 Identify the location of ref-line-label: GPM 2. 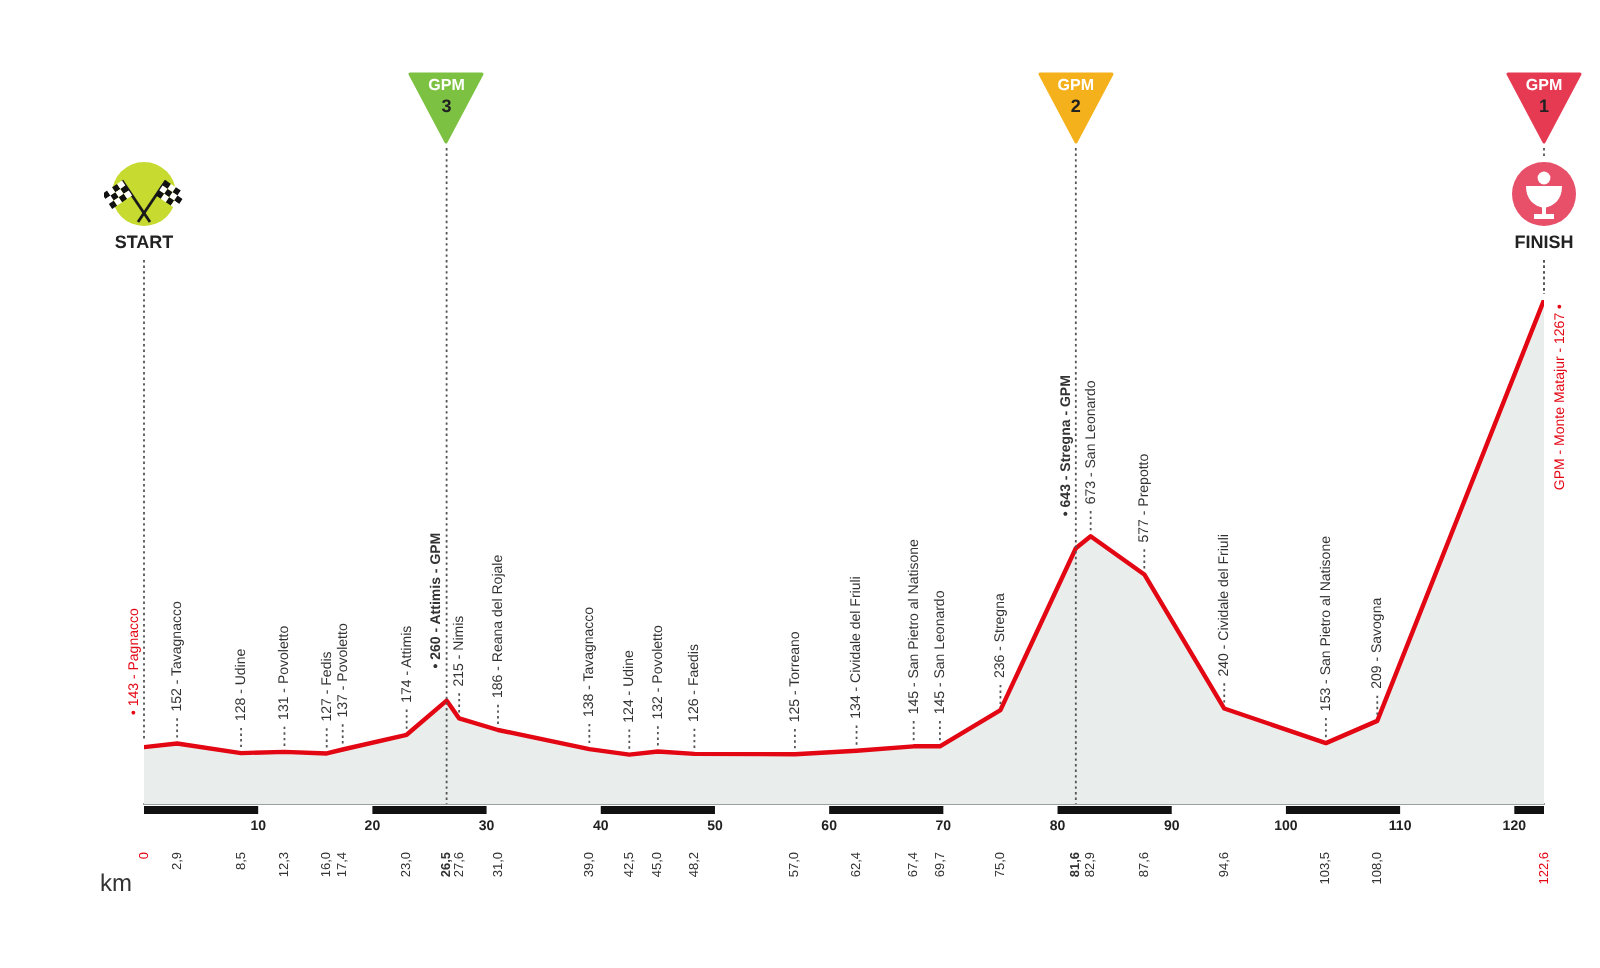
(1076, 97).